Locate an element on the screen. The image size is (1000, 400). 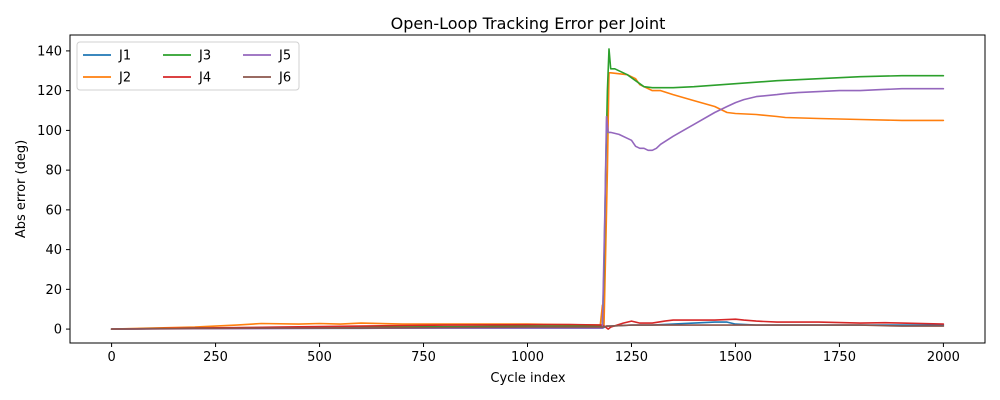
y-tick-label: 60 is located at coordinates (53, 210).